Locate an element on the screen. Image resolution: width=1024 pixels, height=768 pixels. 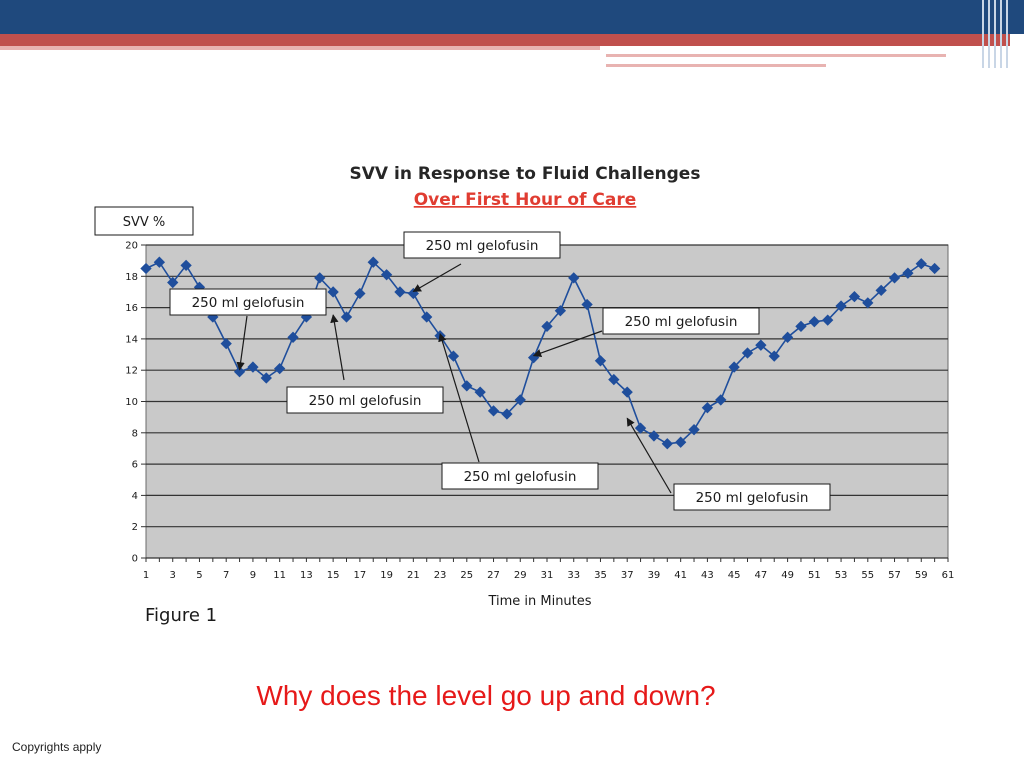
x-tick-label: 45 is located at coordinates (734, 575).